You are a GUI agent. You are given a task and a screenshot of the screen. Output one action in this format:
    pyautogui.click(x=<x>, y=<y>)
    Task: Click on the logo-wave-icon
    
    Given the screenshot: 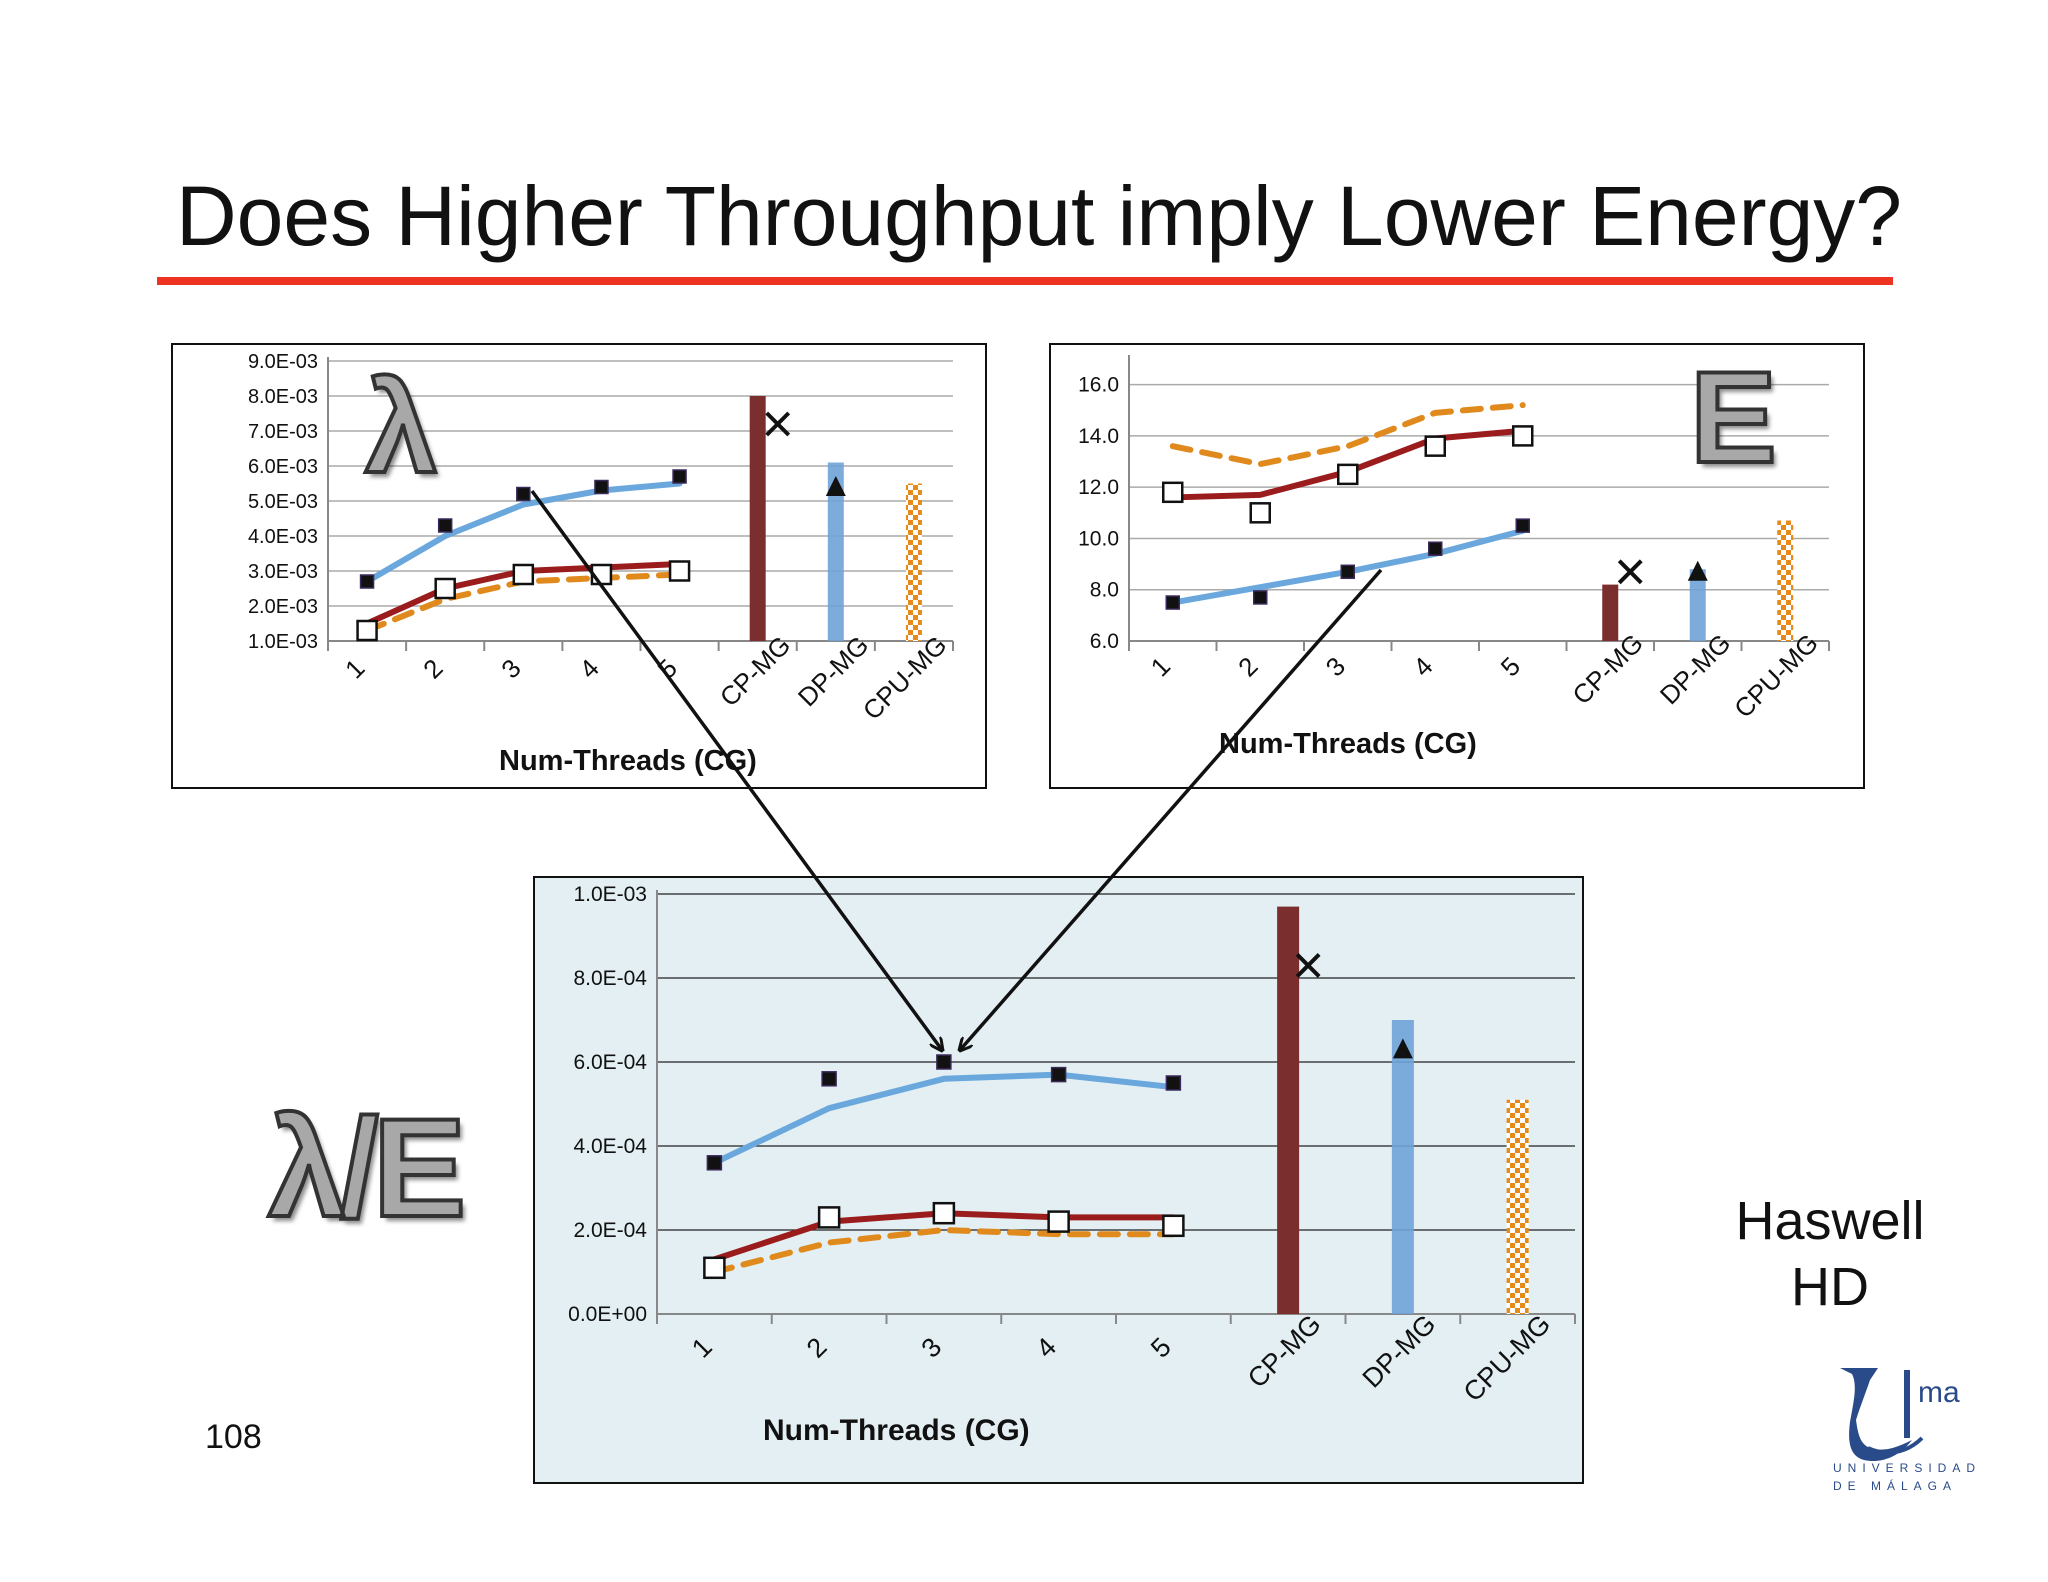 What is the action you would take?
    pyautogui.click(x=1895, y=1445)
    